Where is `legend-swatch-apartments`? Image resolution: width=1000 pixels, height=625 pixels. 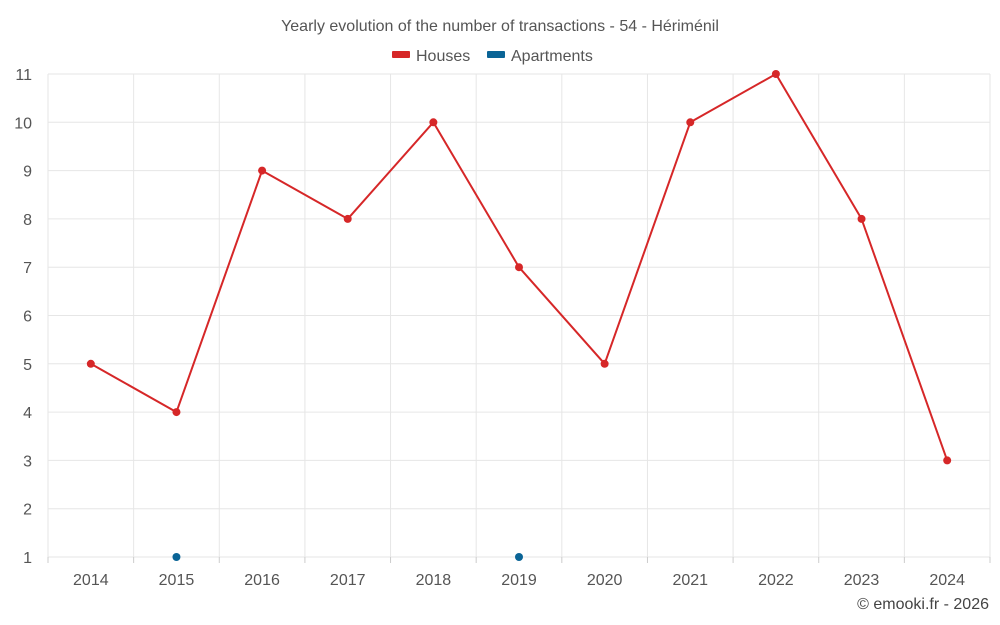
legend-swatch-apartments is located at coordinates (496, 54).